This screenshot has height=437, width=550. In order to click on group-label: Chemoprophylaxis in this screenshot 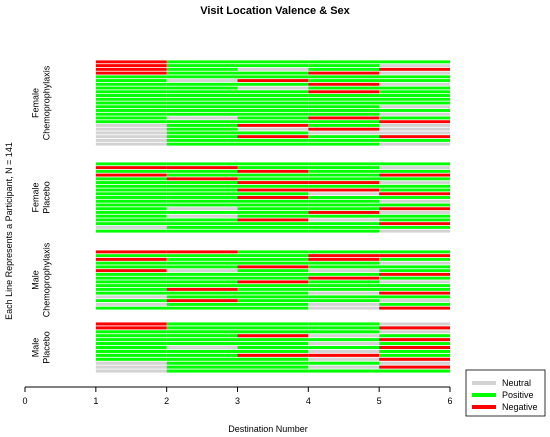, I will do `click(47, 102)`.